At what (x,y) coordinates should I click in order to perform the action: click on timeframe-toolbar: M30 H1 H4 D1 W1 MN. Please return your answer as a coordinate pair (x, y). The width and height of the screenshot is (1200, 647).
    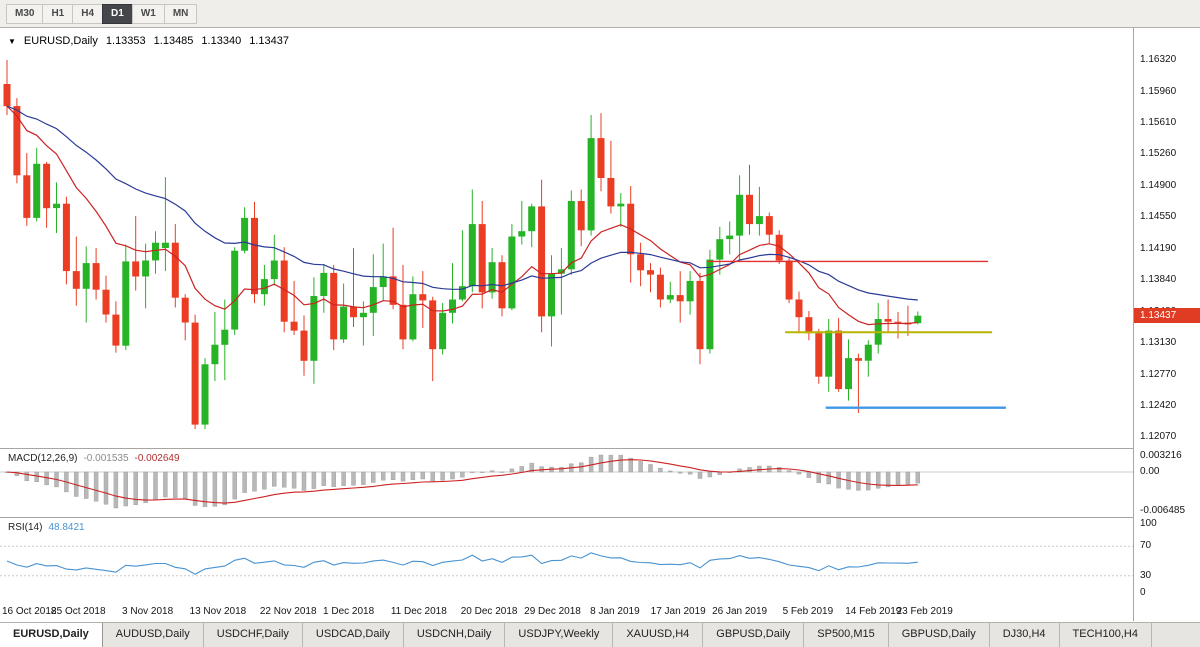
    Looking at the image, I should click on (600, 14).